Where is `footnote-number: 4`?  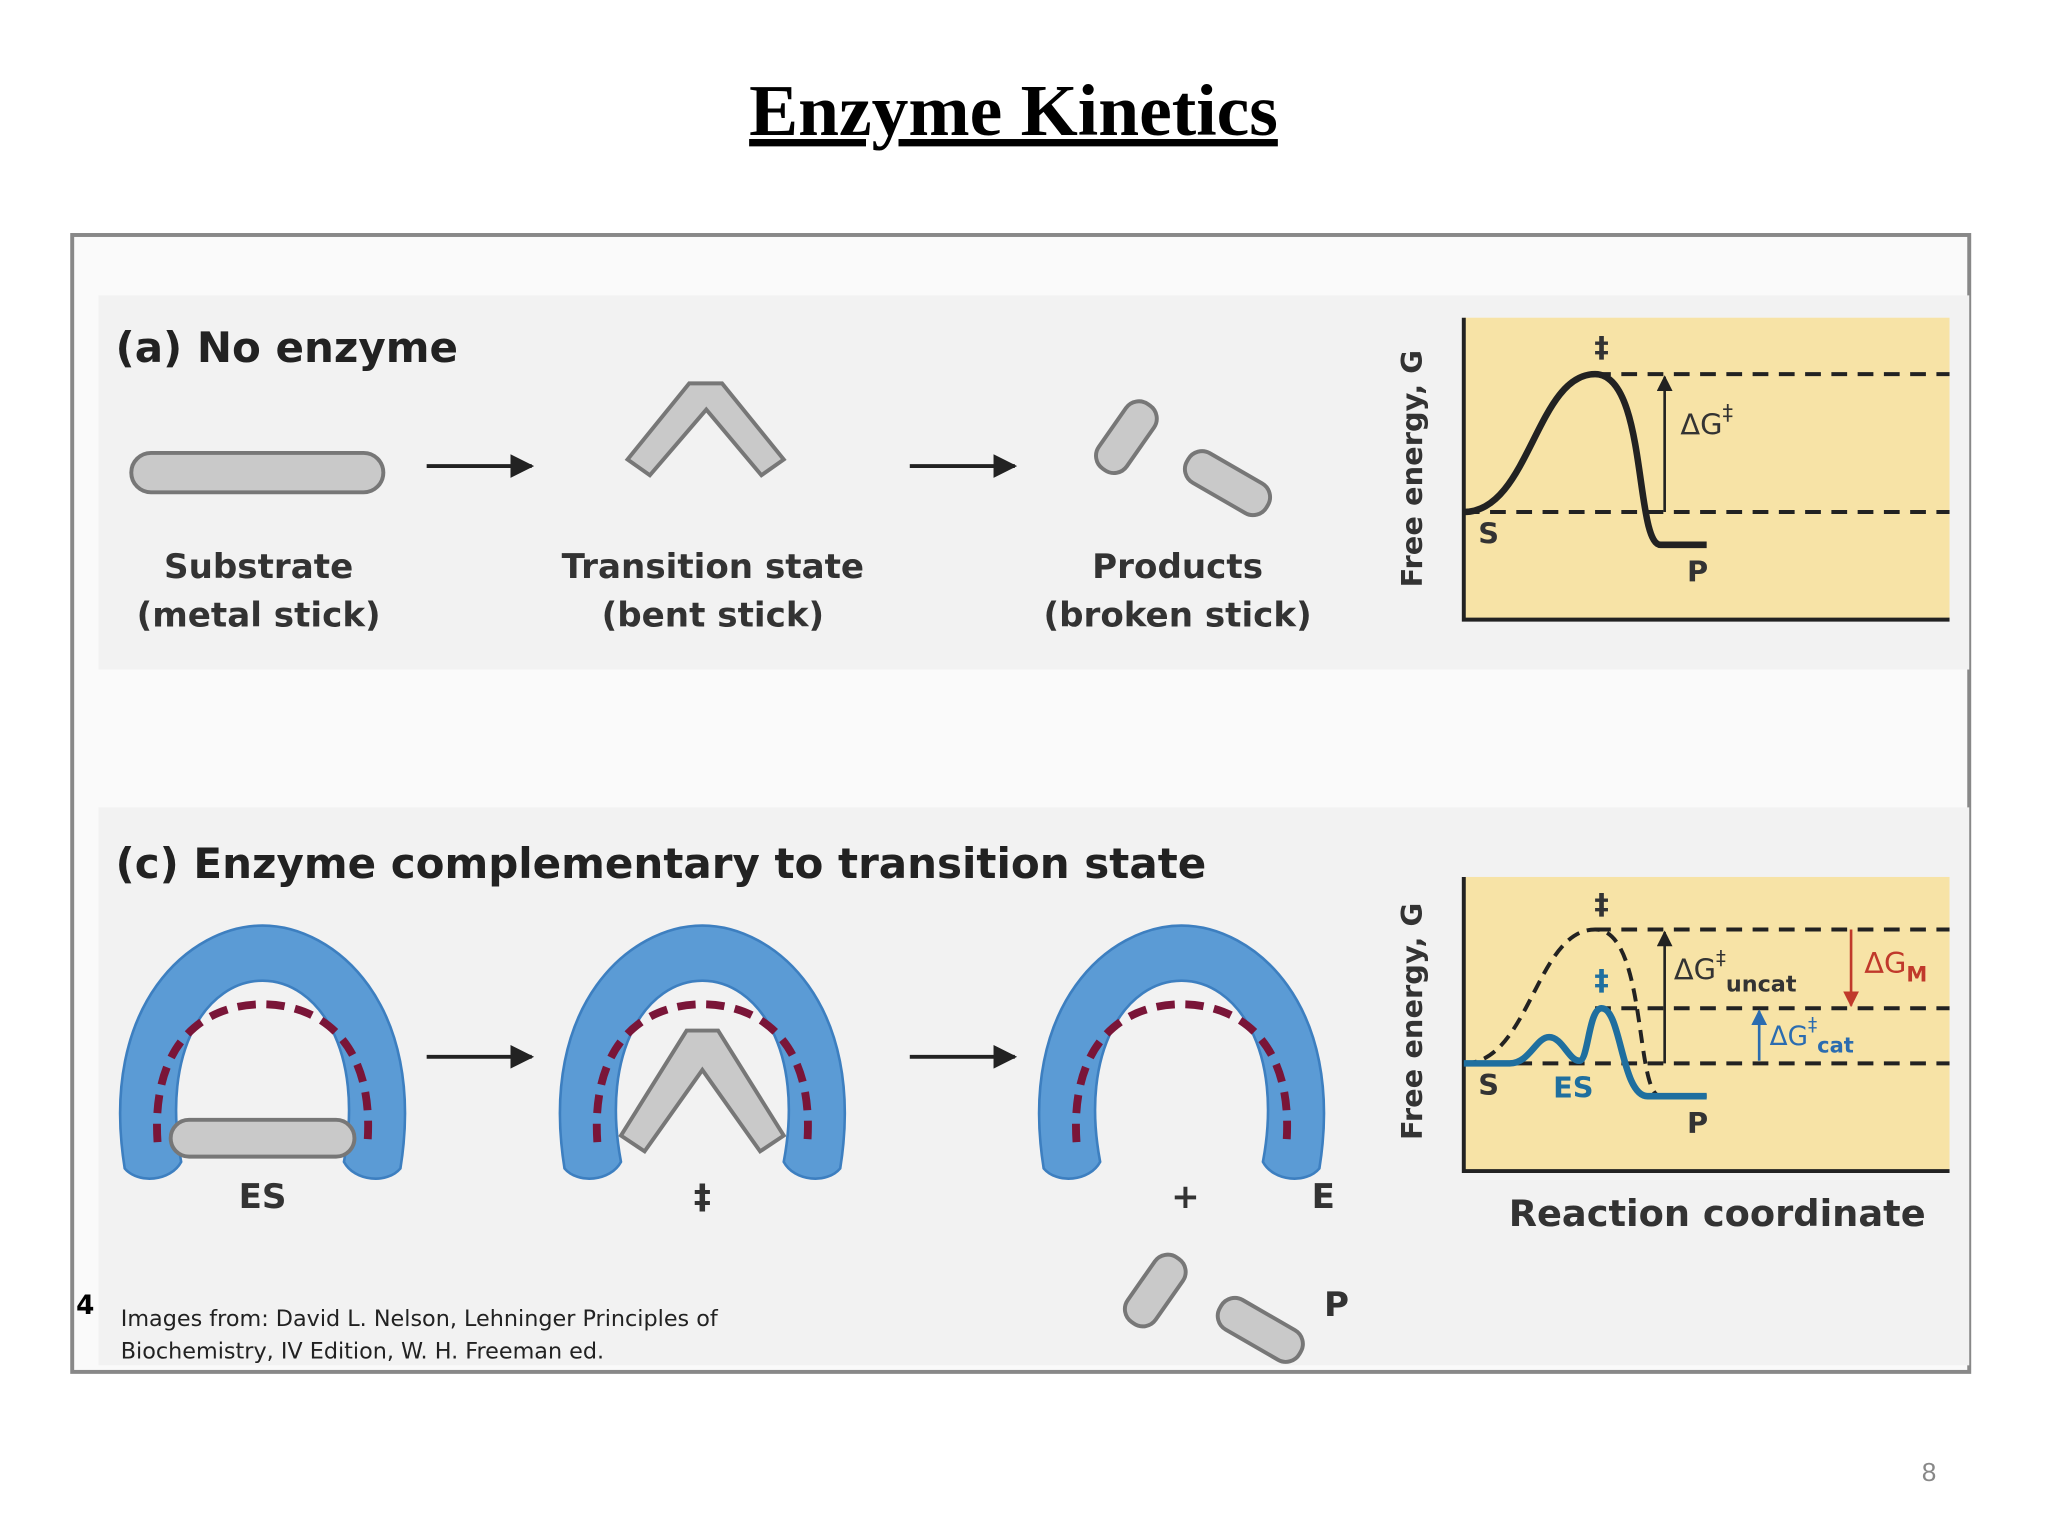
footnote-number: 4 is located at coordinates (85, 1306).